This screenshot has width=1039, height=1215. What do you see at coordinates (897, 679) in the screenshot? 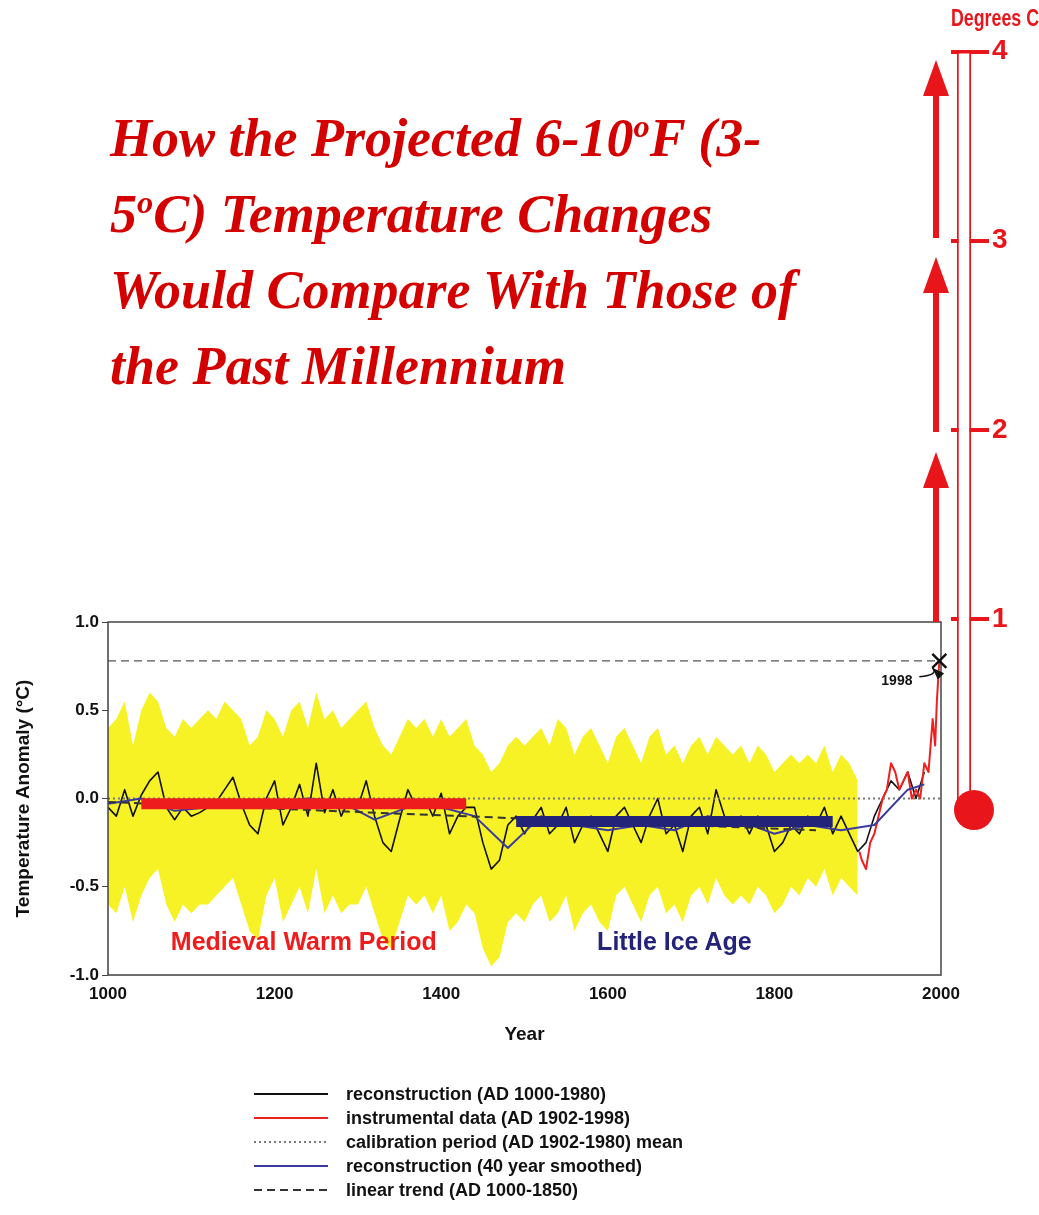
I see `annotation: 1998` at bounding box center [897, 679].